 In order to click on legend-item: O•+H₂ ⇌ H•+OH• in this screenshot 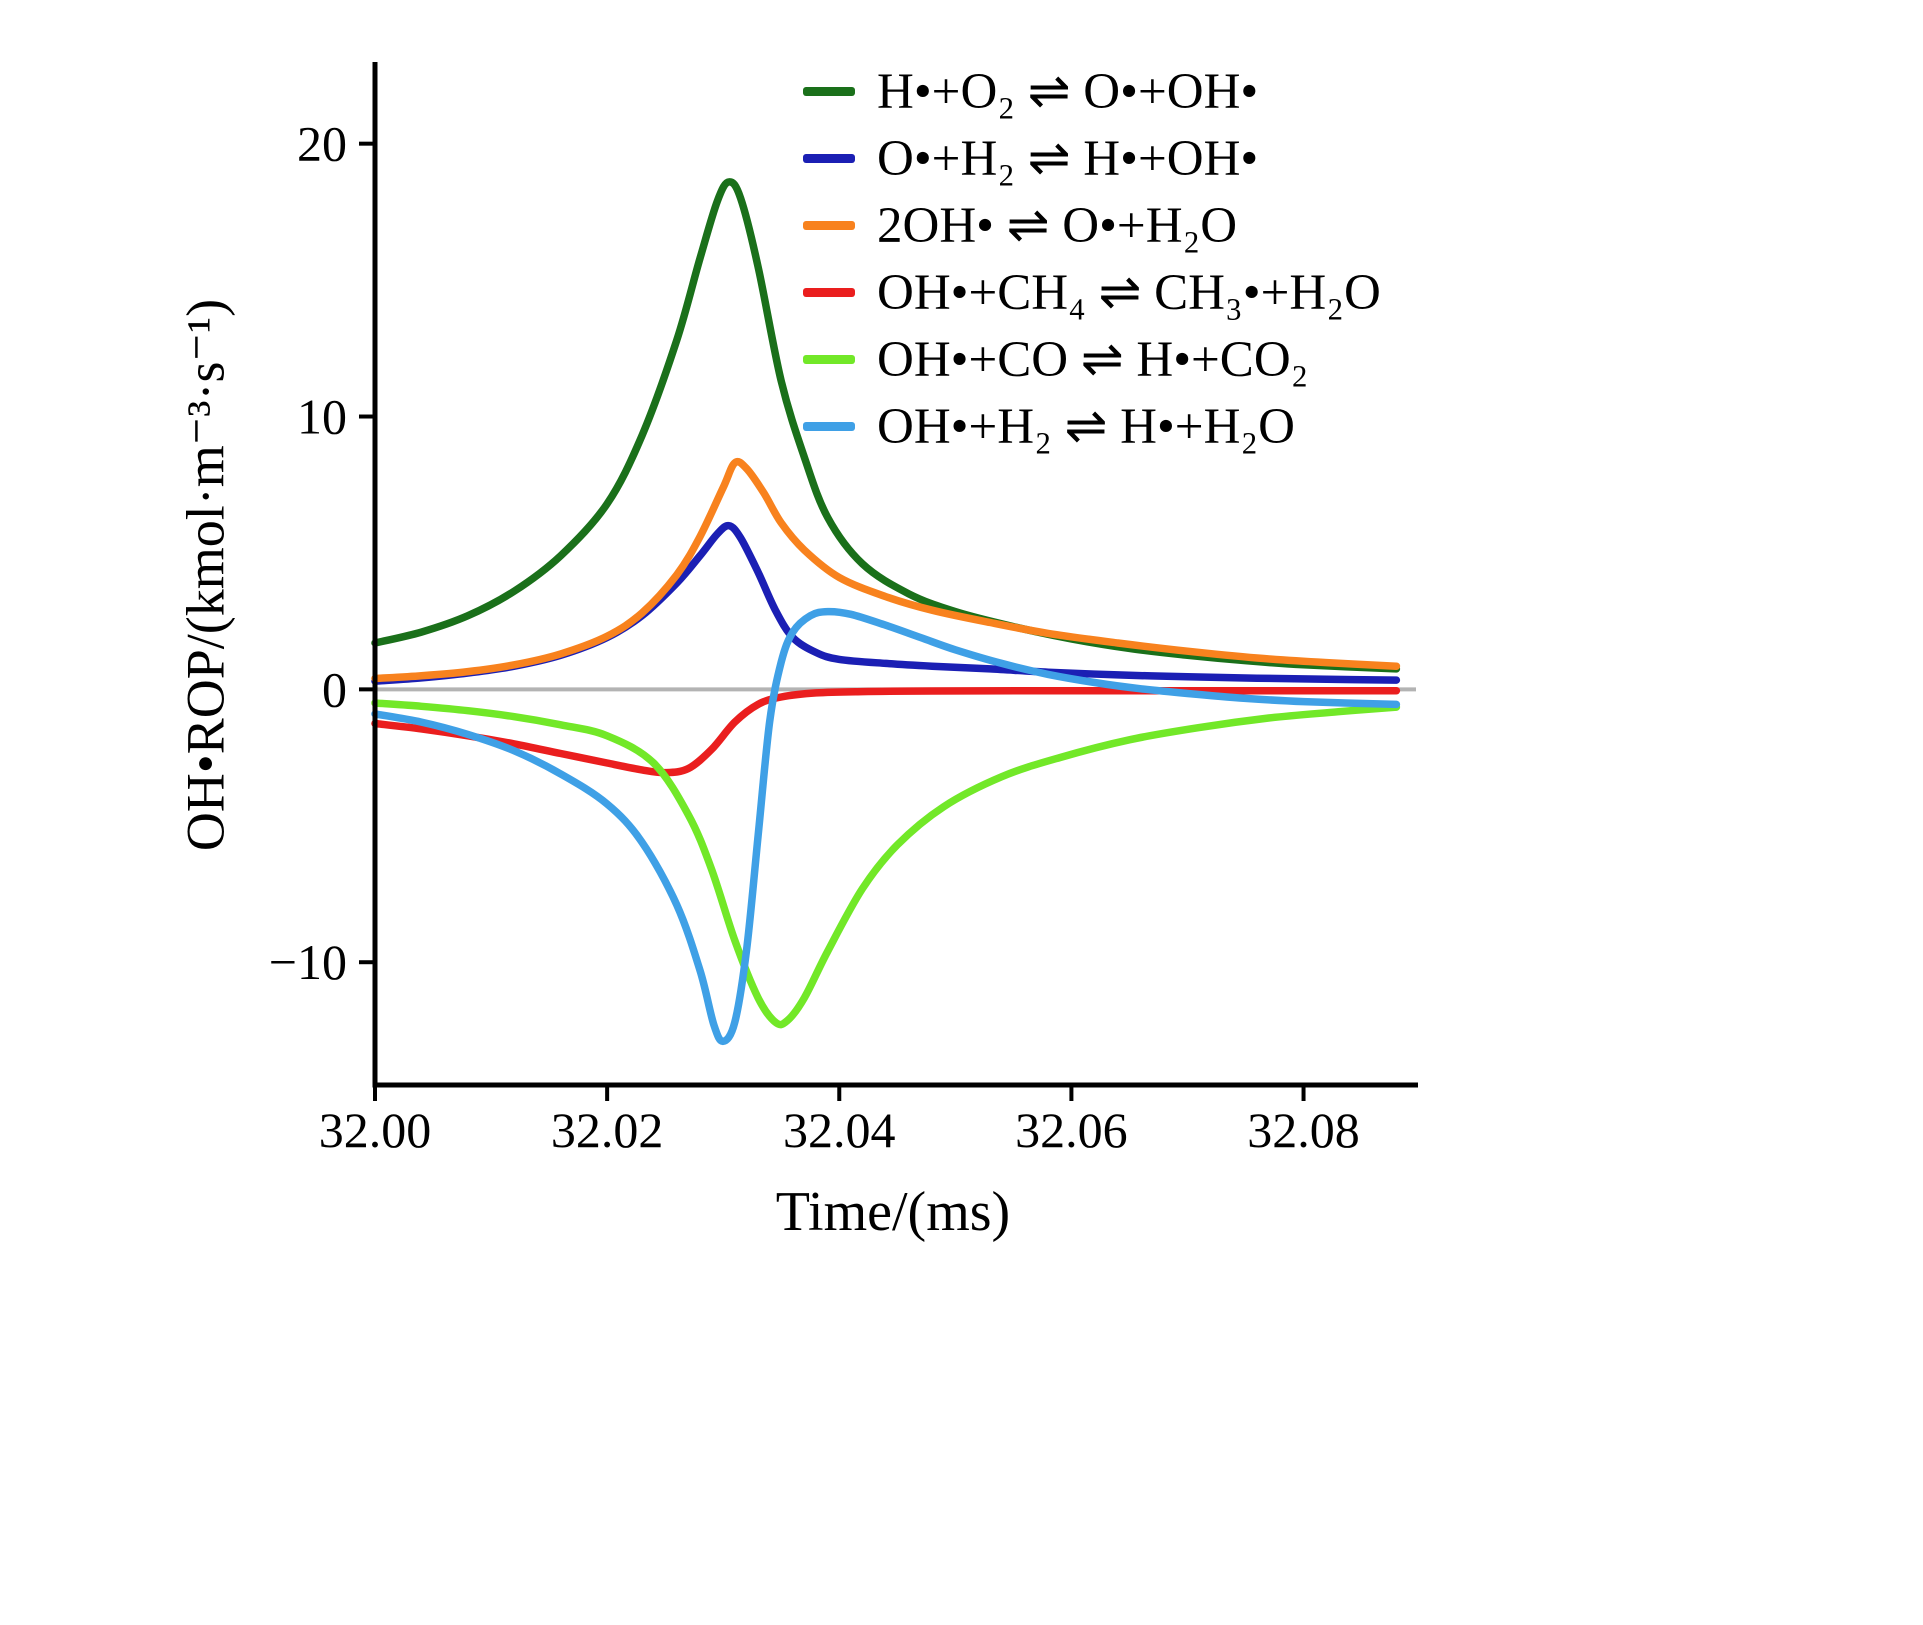, I will do `click(1092, 158)`.